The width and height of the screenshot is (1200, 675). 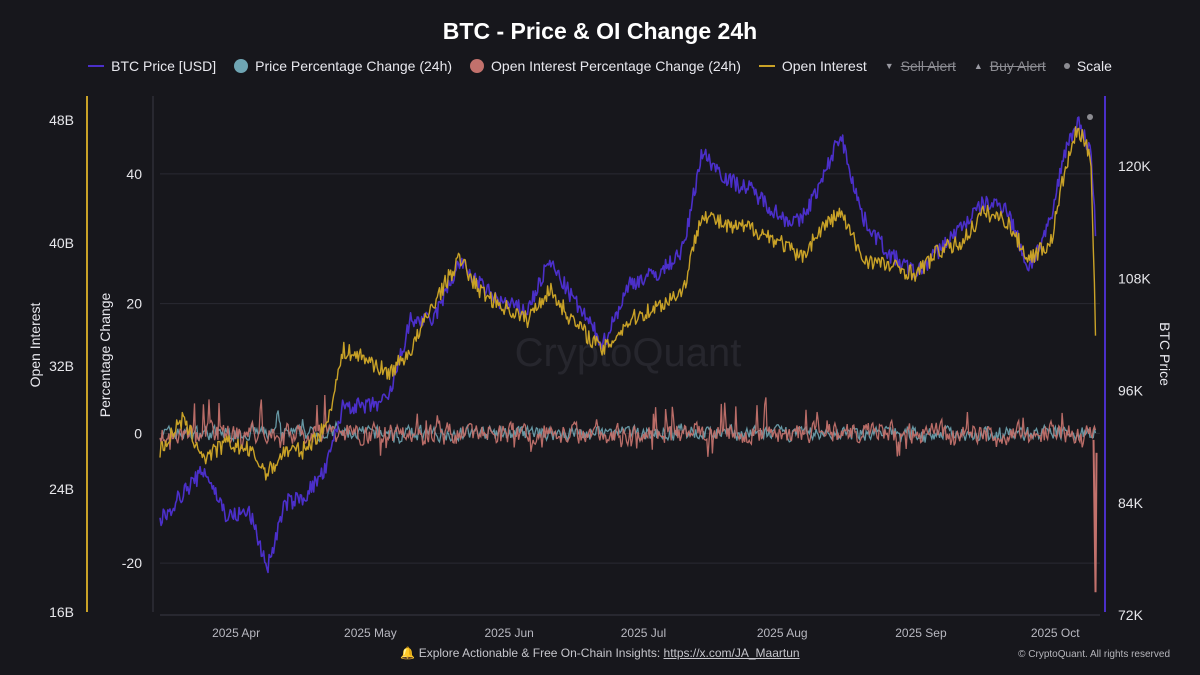 What do you see at coordinates (1017, 66) in the screenshot?
I see `legend-label: Buy Alert` at bounding box center [1017, 66].